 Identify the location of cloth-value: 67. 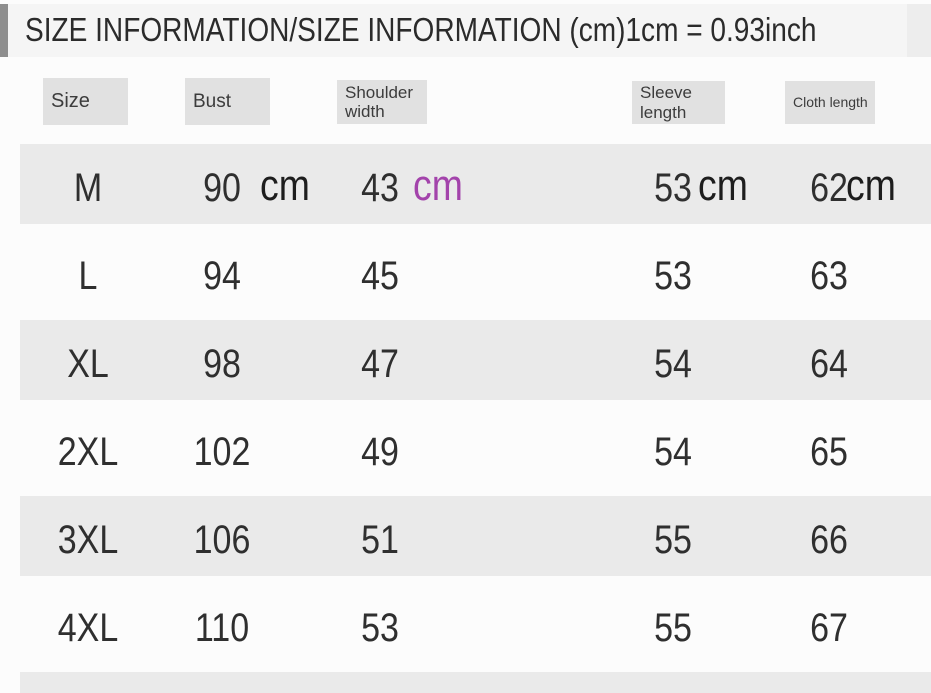
(829, 628).